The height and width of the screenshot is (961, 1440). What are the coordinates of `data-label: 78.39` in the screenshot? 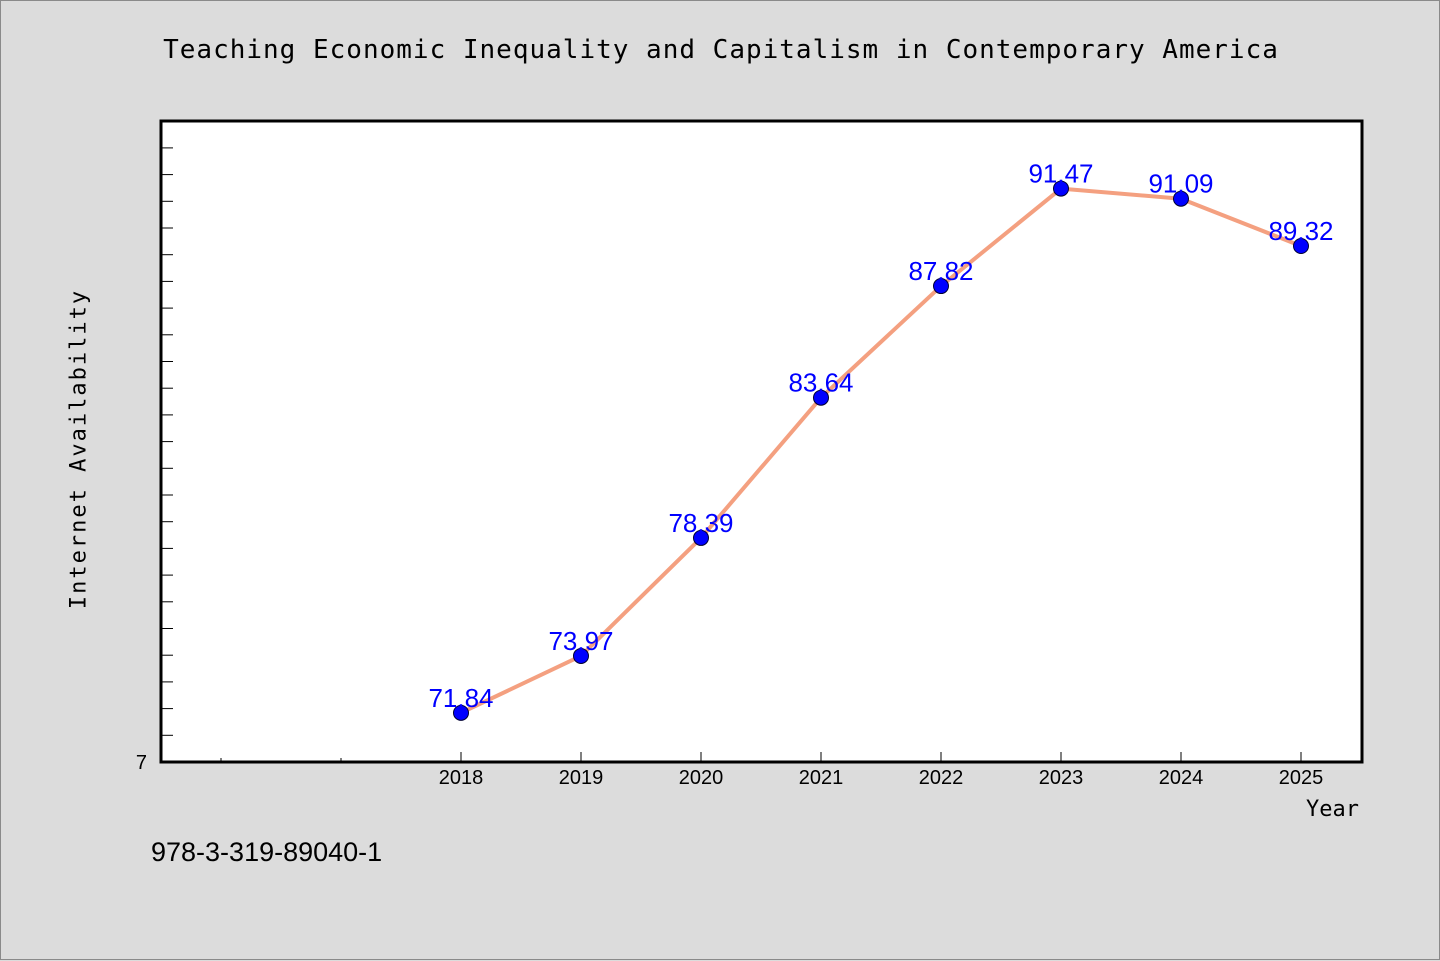 It's located at (700, 523).